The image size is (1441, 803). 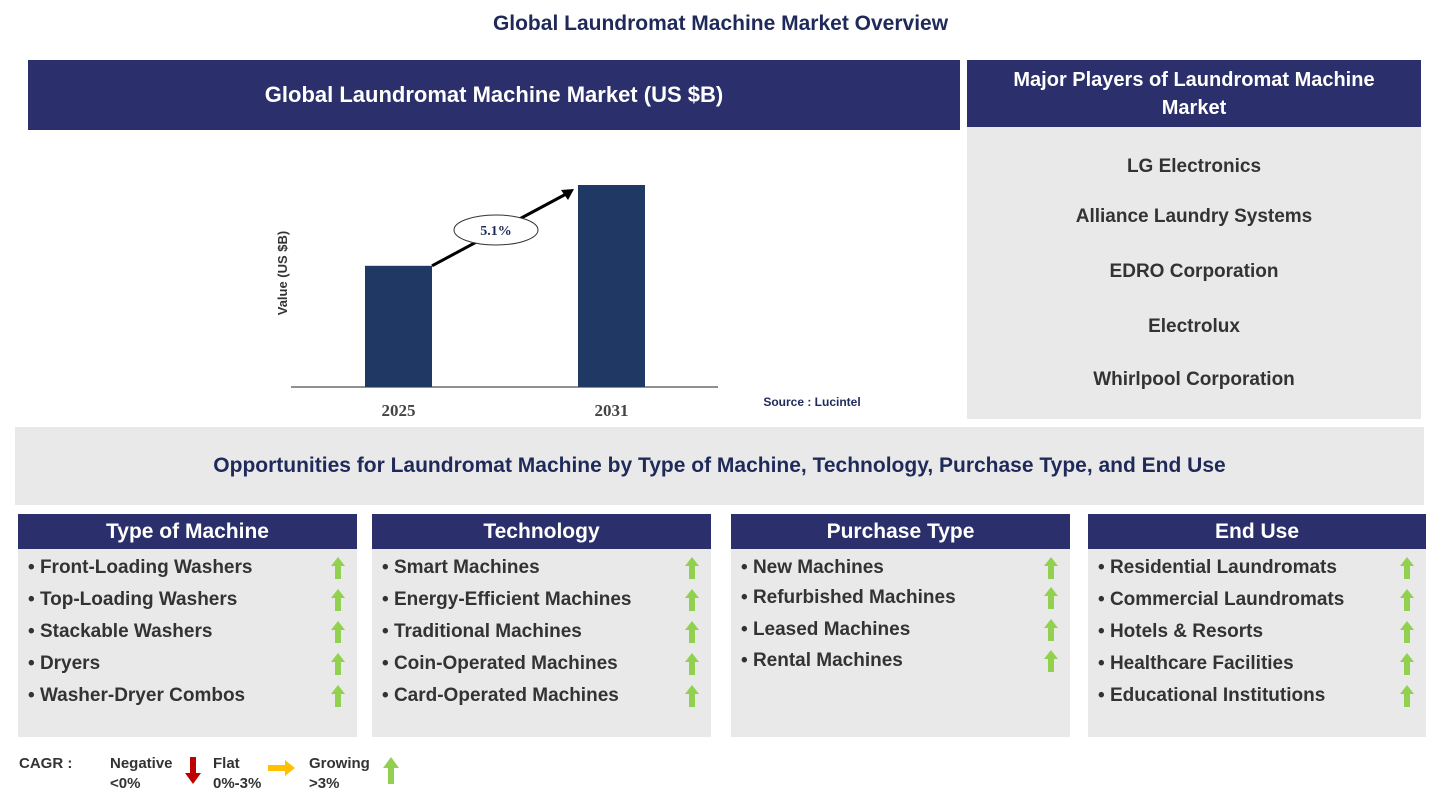 What do you see at coordinates (142, 695) in the screenshot?
I see `list-item-label: Washer-Dryer Combos` at bounding box center [142, 695].